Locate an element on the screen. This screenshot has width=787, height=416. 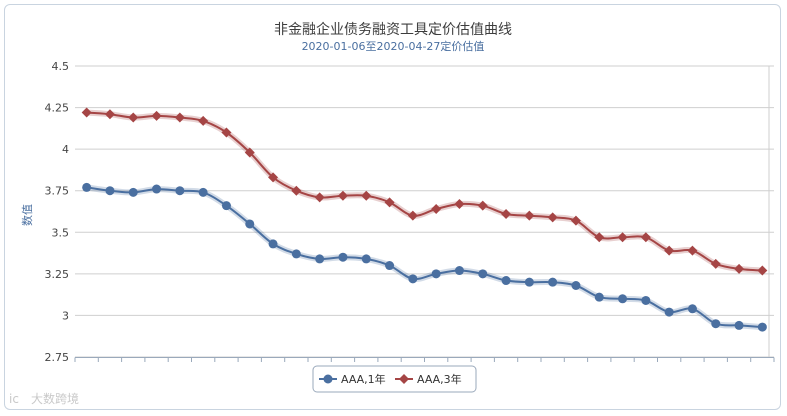
legend-label-2: AAA,3年 is located at coordinates (439, 379).